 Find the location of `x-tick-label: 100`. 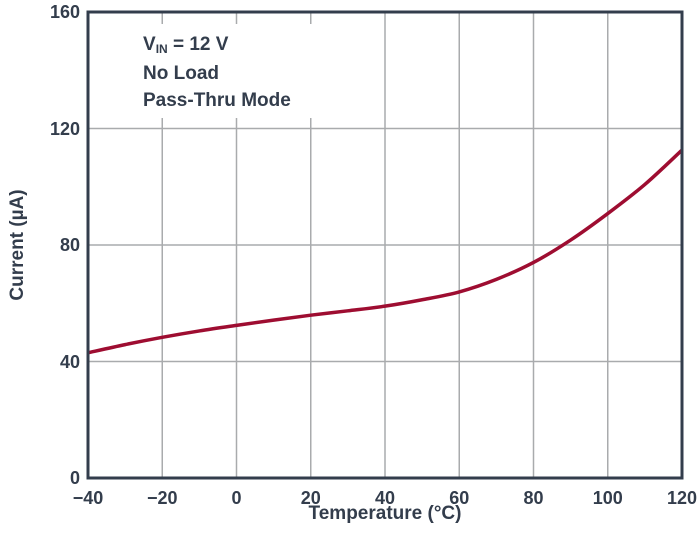

x-tick-label: 100 is located at coordinates (607, 498).